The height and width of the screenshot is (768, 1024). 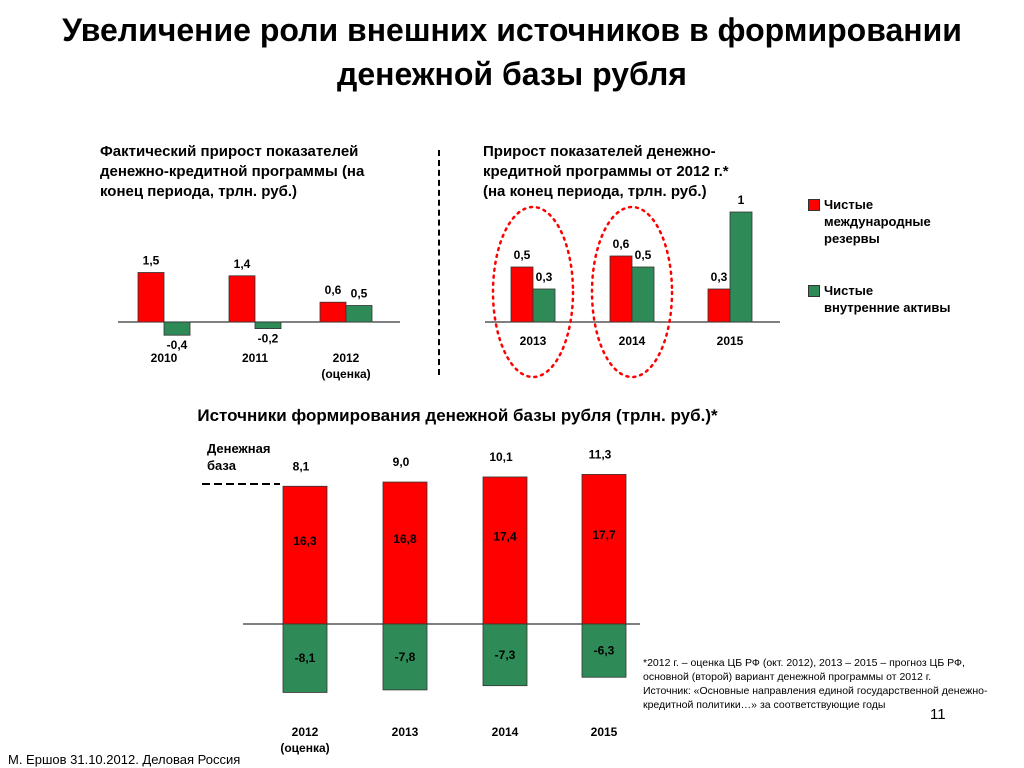 I want to click on data-label: -0,4, so click(x=177, y=345).